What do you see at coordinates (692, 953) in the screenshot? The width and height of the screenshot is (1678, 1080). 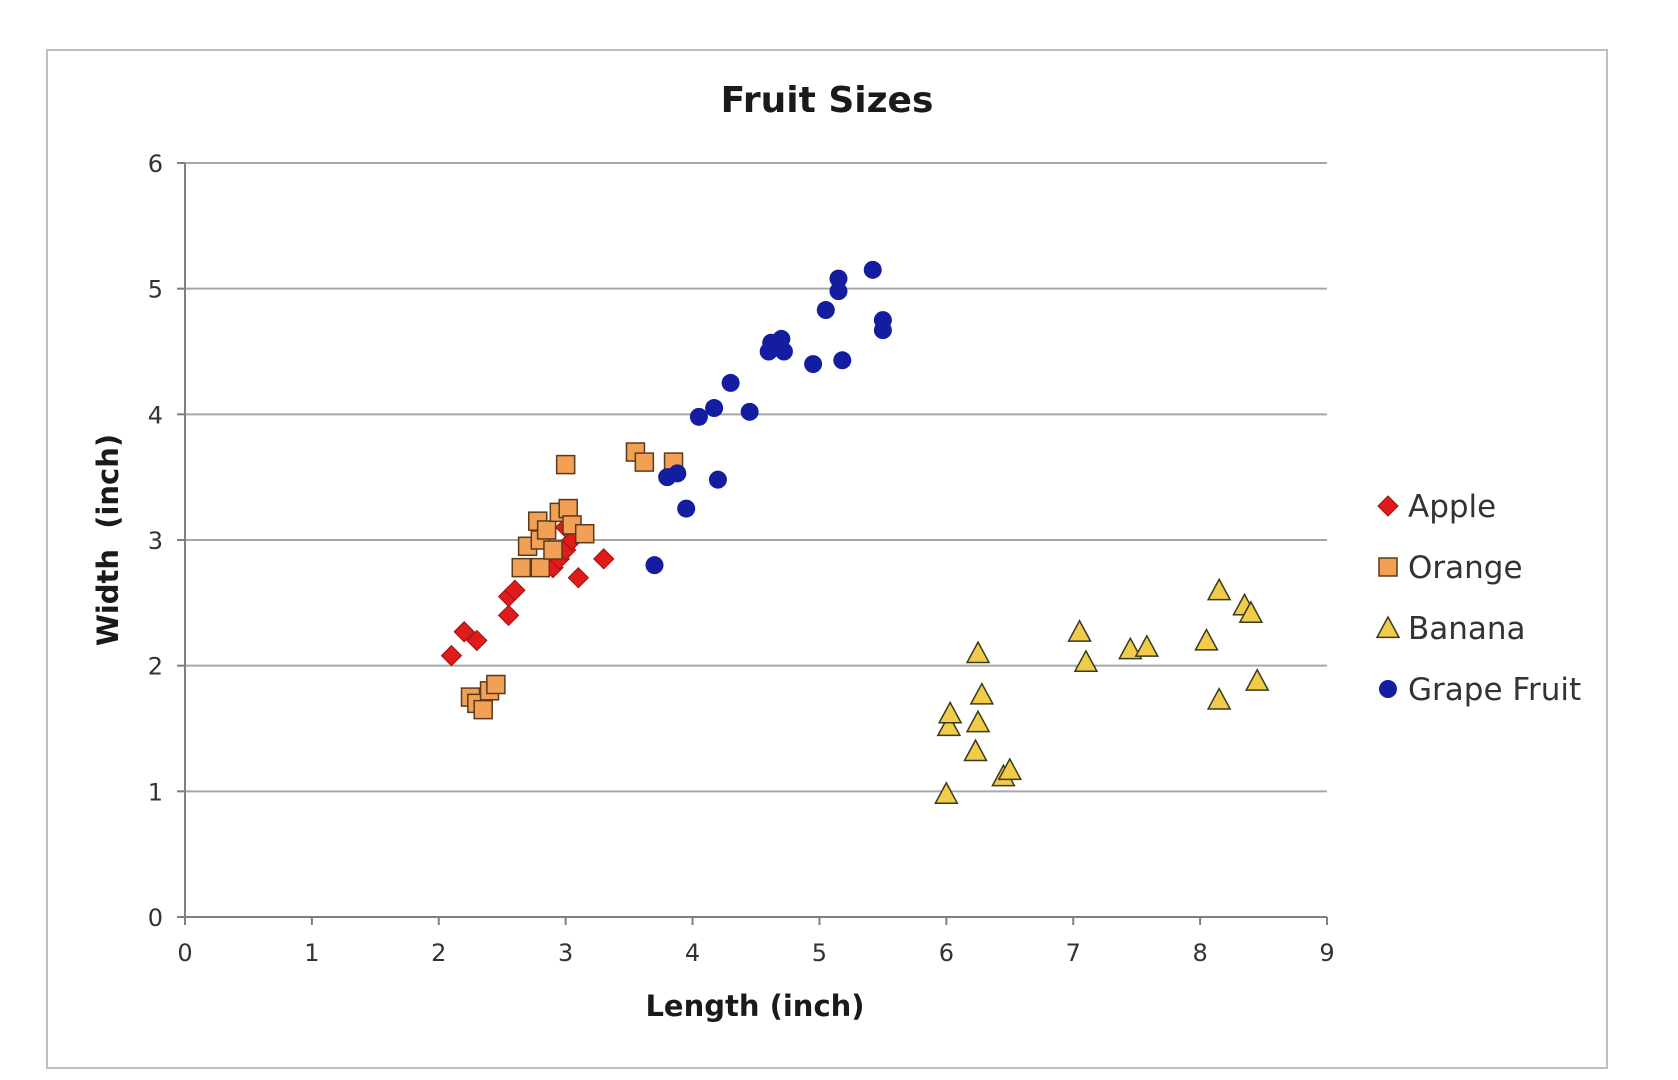 I see `x-tick-label: 4` at bounding box center [692, 953].